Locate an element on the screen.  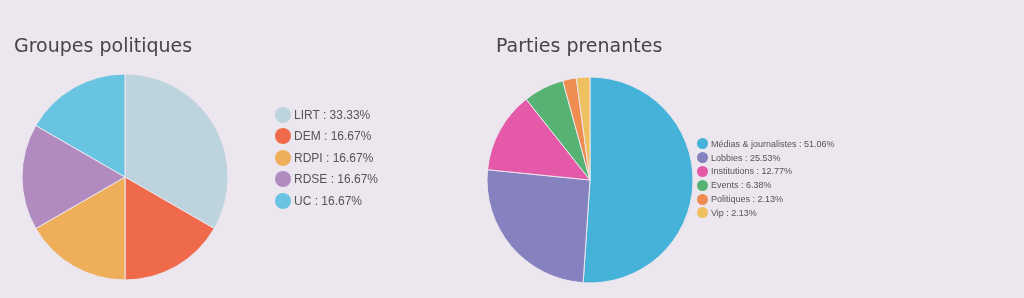
legend-label: Lobbies : 25.53% is located at coordinates (746, 157).